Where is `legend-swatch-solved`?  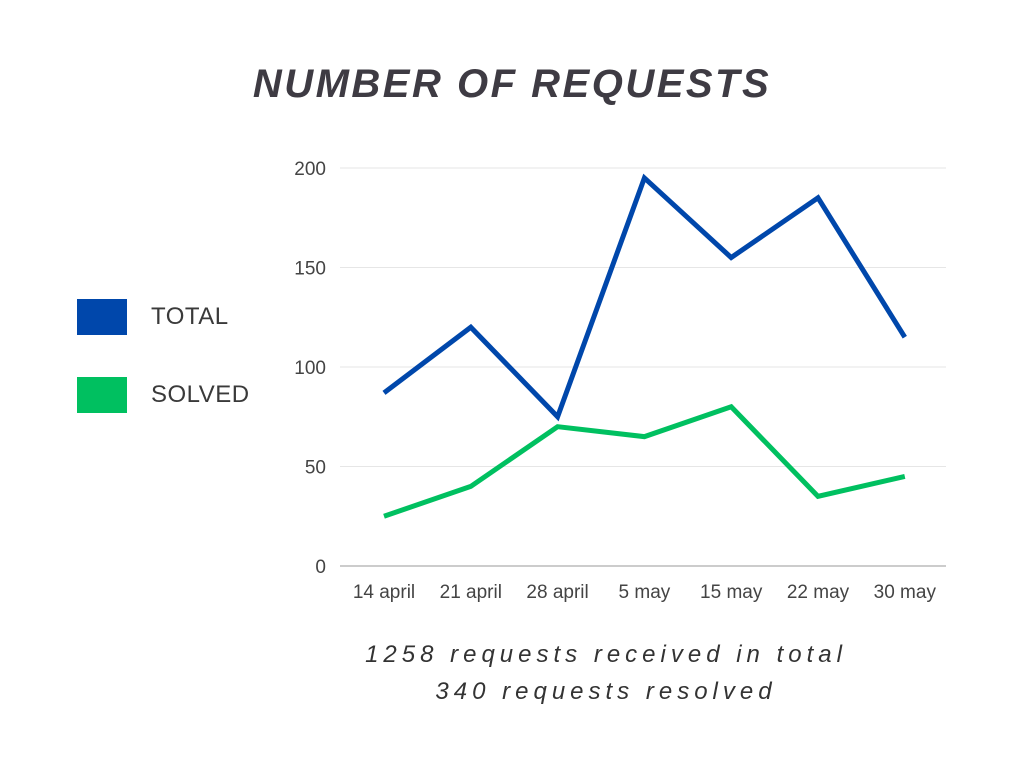 legend-swatch-solved is located at coordinates (102, 395).